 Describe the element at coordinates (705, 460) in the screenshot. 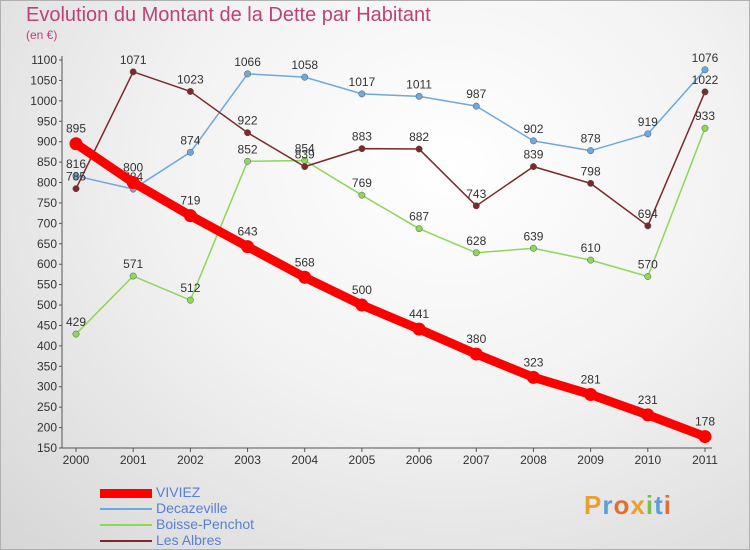

I see `x-tick-label: 2011` at that location.